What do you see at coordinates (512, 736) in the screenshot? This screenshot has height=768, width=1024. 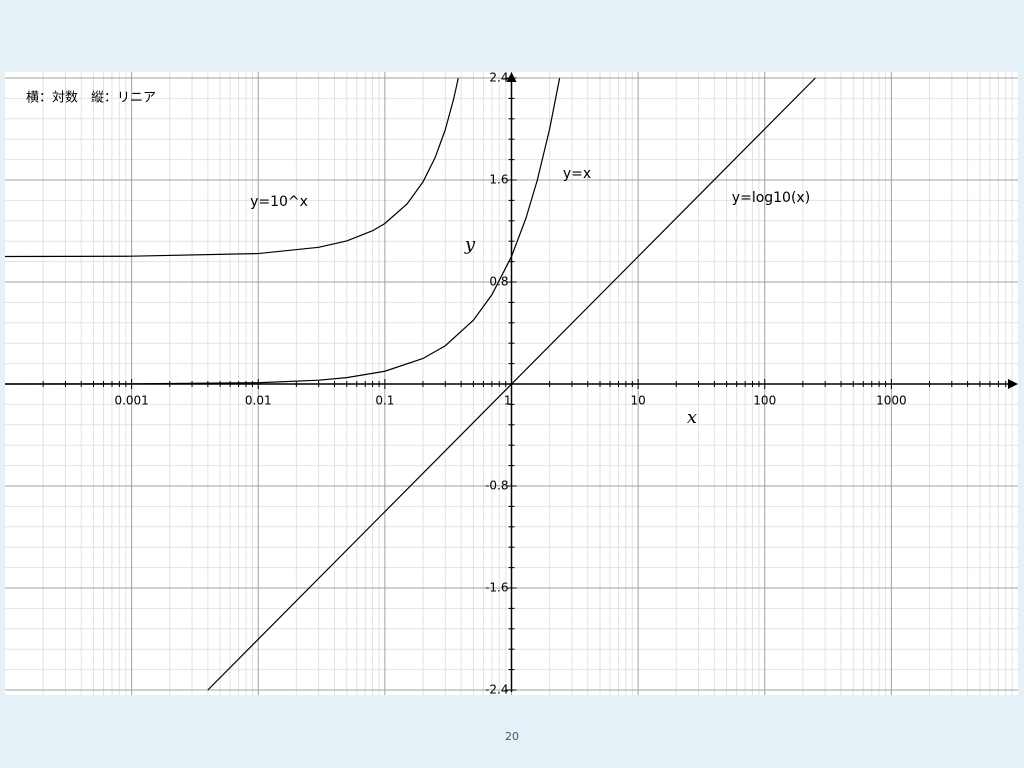 I see `page-number: 20` at bounding box center [512, 736].